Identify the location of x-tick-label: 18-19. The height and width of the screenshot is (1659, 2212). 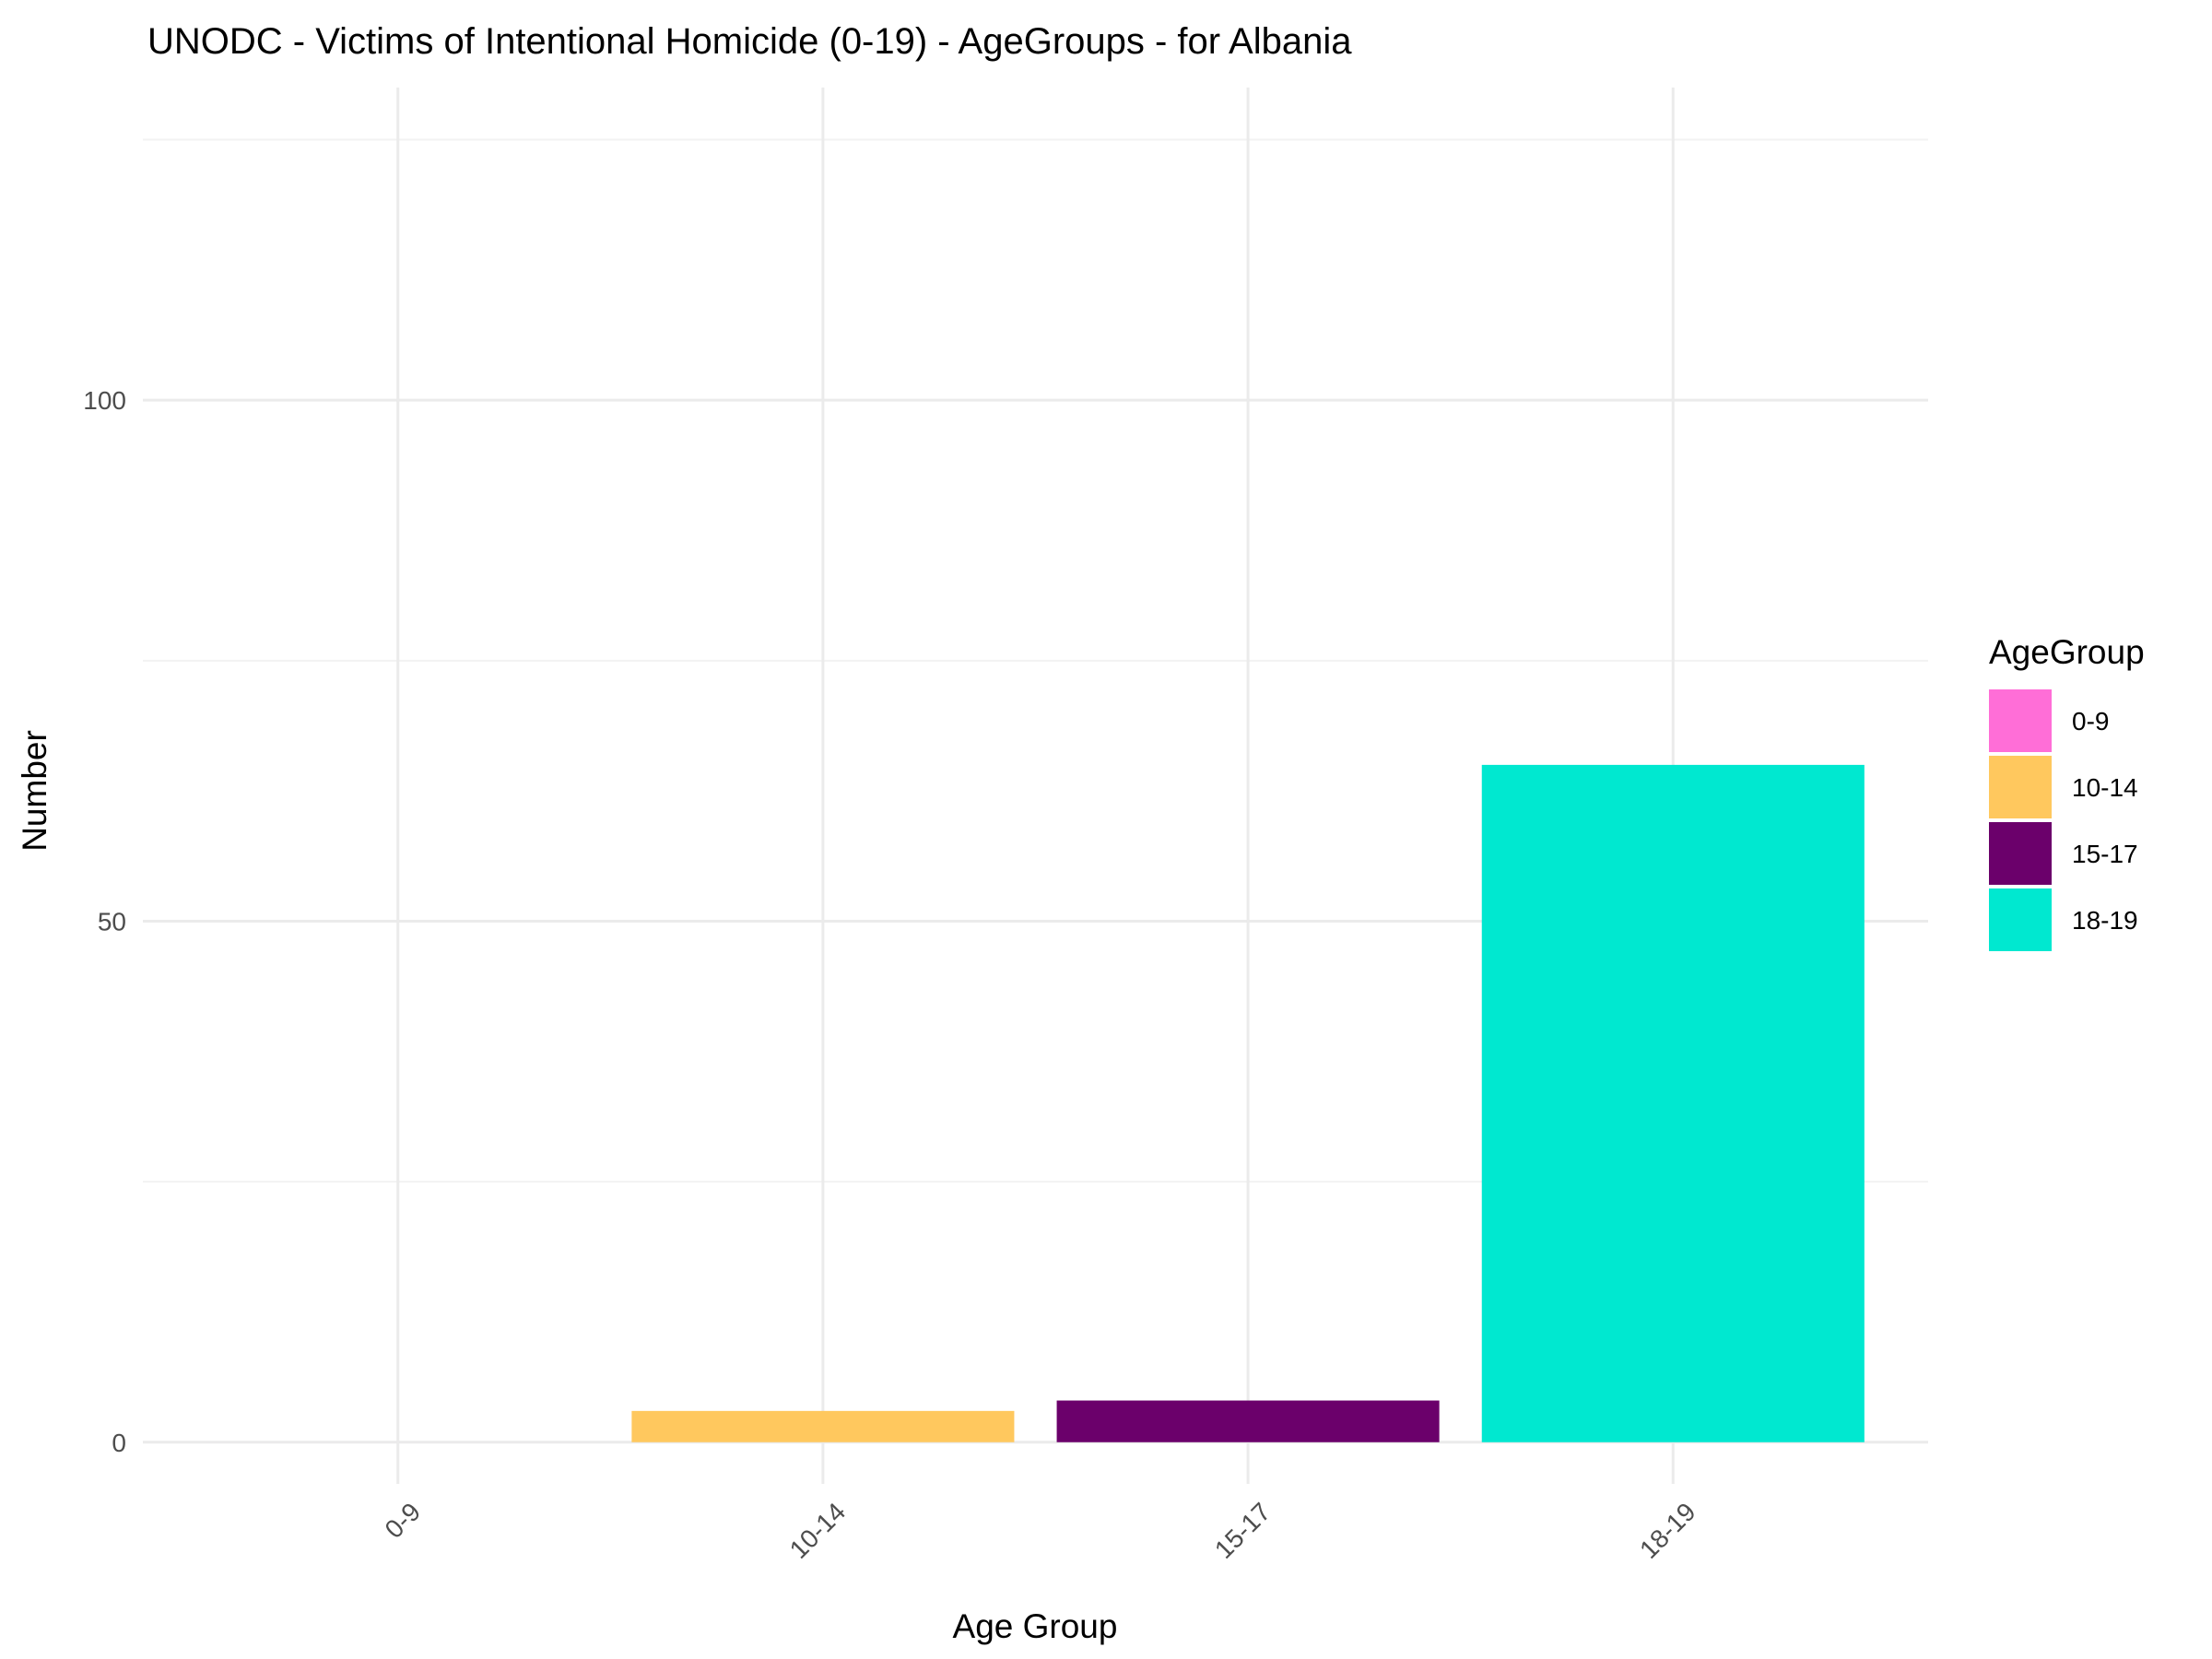
(1667, 1530).